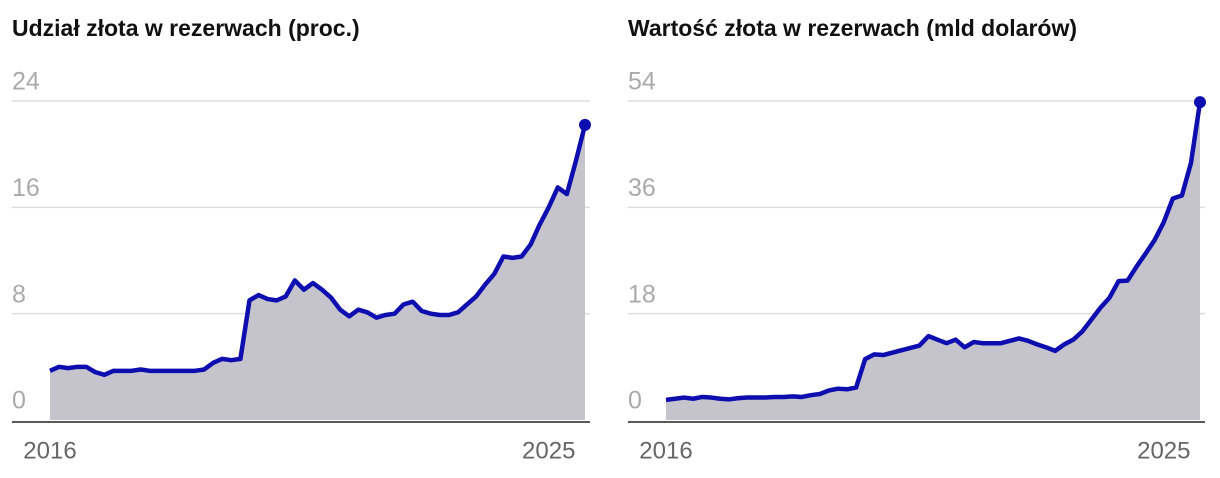  What do you see at coordinates (19, 294) in the screenshot?
I see `y-tick-label: 8` at bounding box center [19, 294].